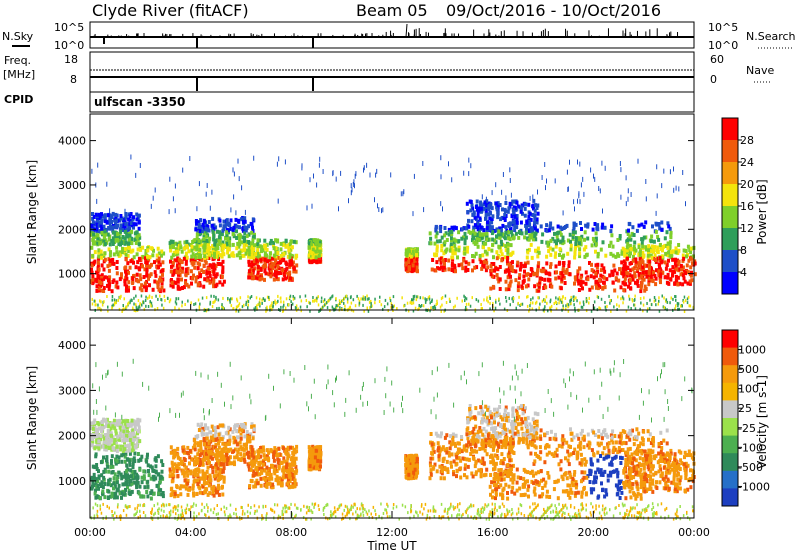 Image resolution: width=800 pixels, height=554 pixels. I want to click on y-tick-label: 3000, so click(72, 185).